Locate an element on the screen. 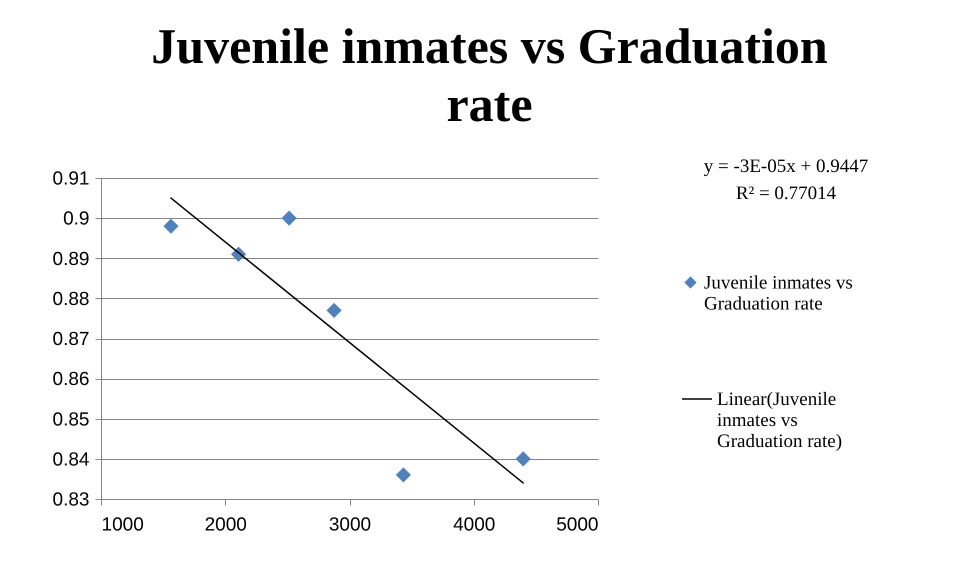 The width and height of the screenshot is (957, 577). y-tick-label: 0.85 is located at coordinates (71, 419).